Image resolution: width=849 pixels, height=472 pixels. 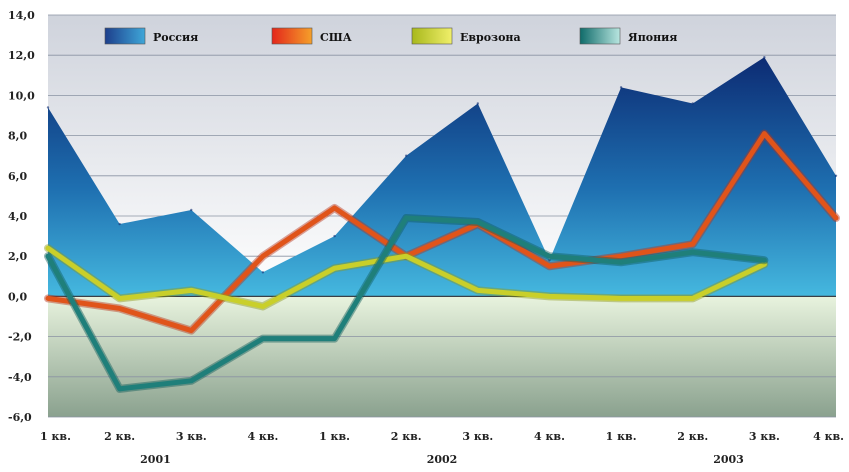 What do you see at coordinates (652, 37) in the screenshot?
I see `legend-label: Япония` at bounding box center [652, 37].